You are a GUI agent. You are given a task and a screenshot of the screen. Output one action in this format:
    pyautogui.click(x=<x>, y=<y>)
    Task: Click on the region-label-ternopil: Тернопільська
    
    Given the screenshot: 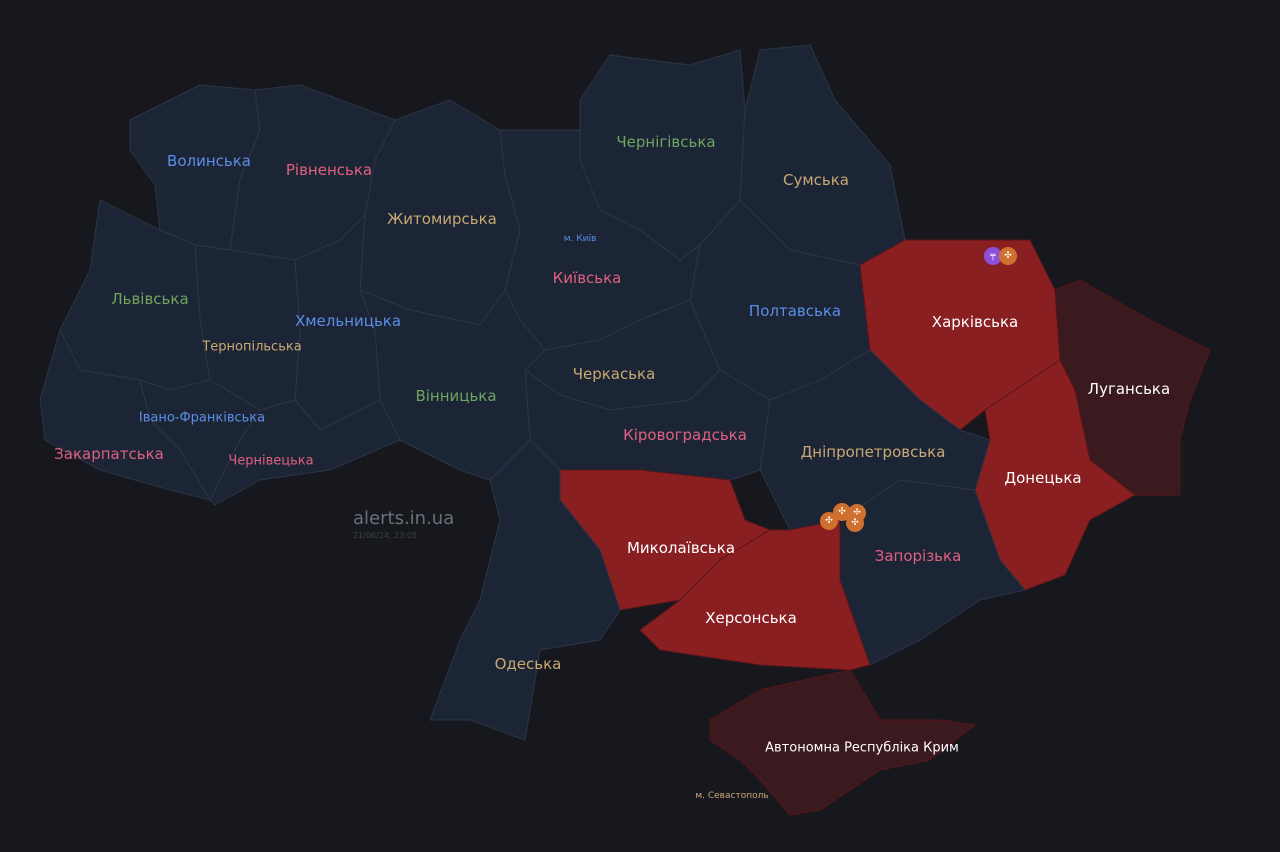 What is the action you would take?
    pyautogui.click(x=252, y=347)
    